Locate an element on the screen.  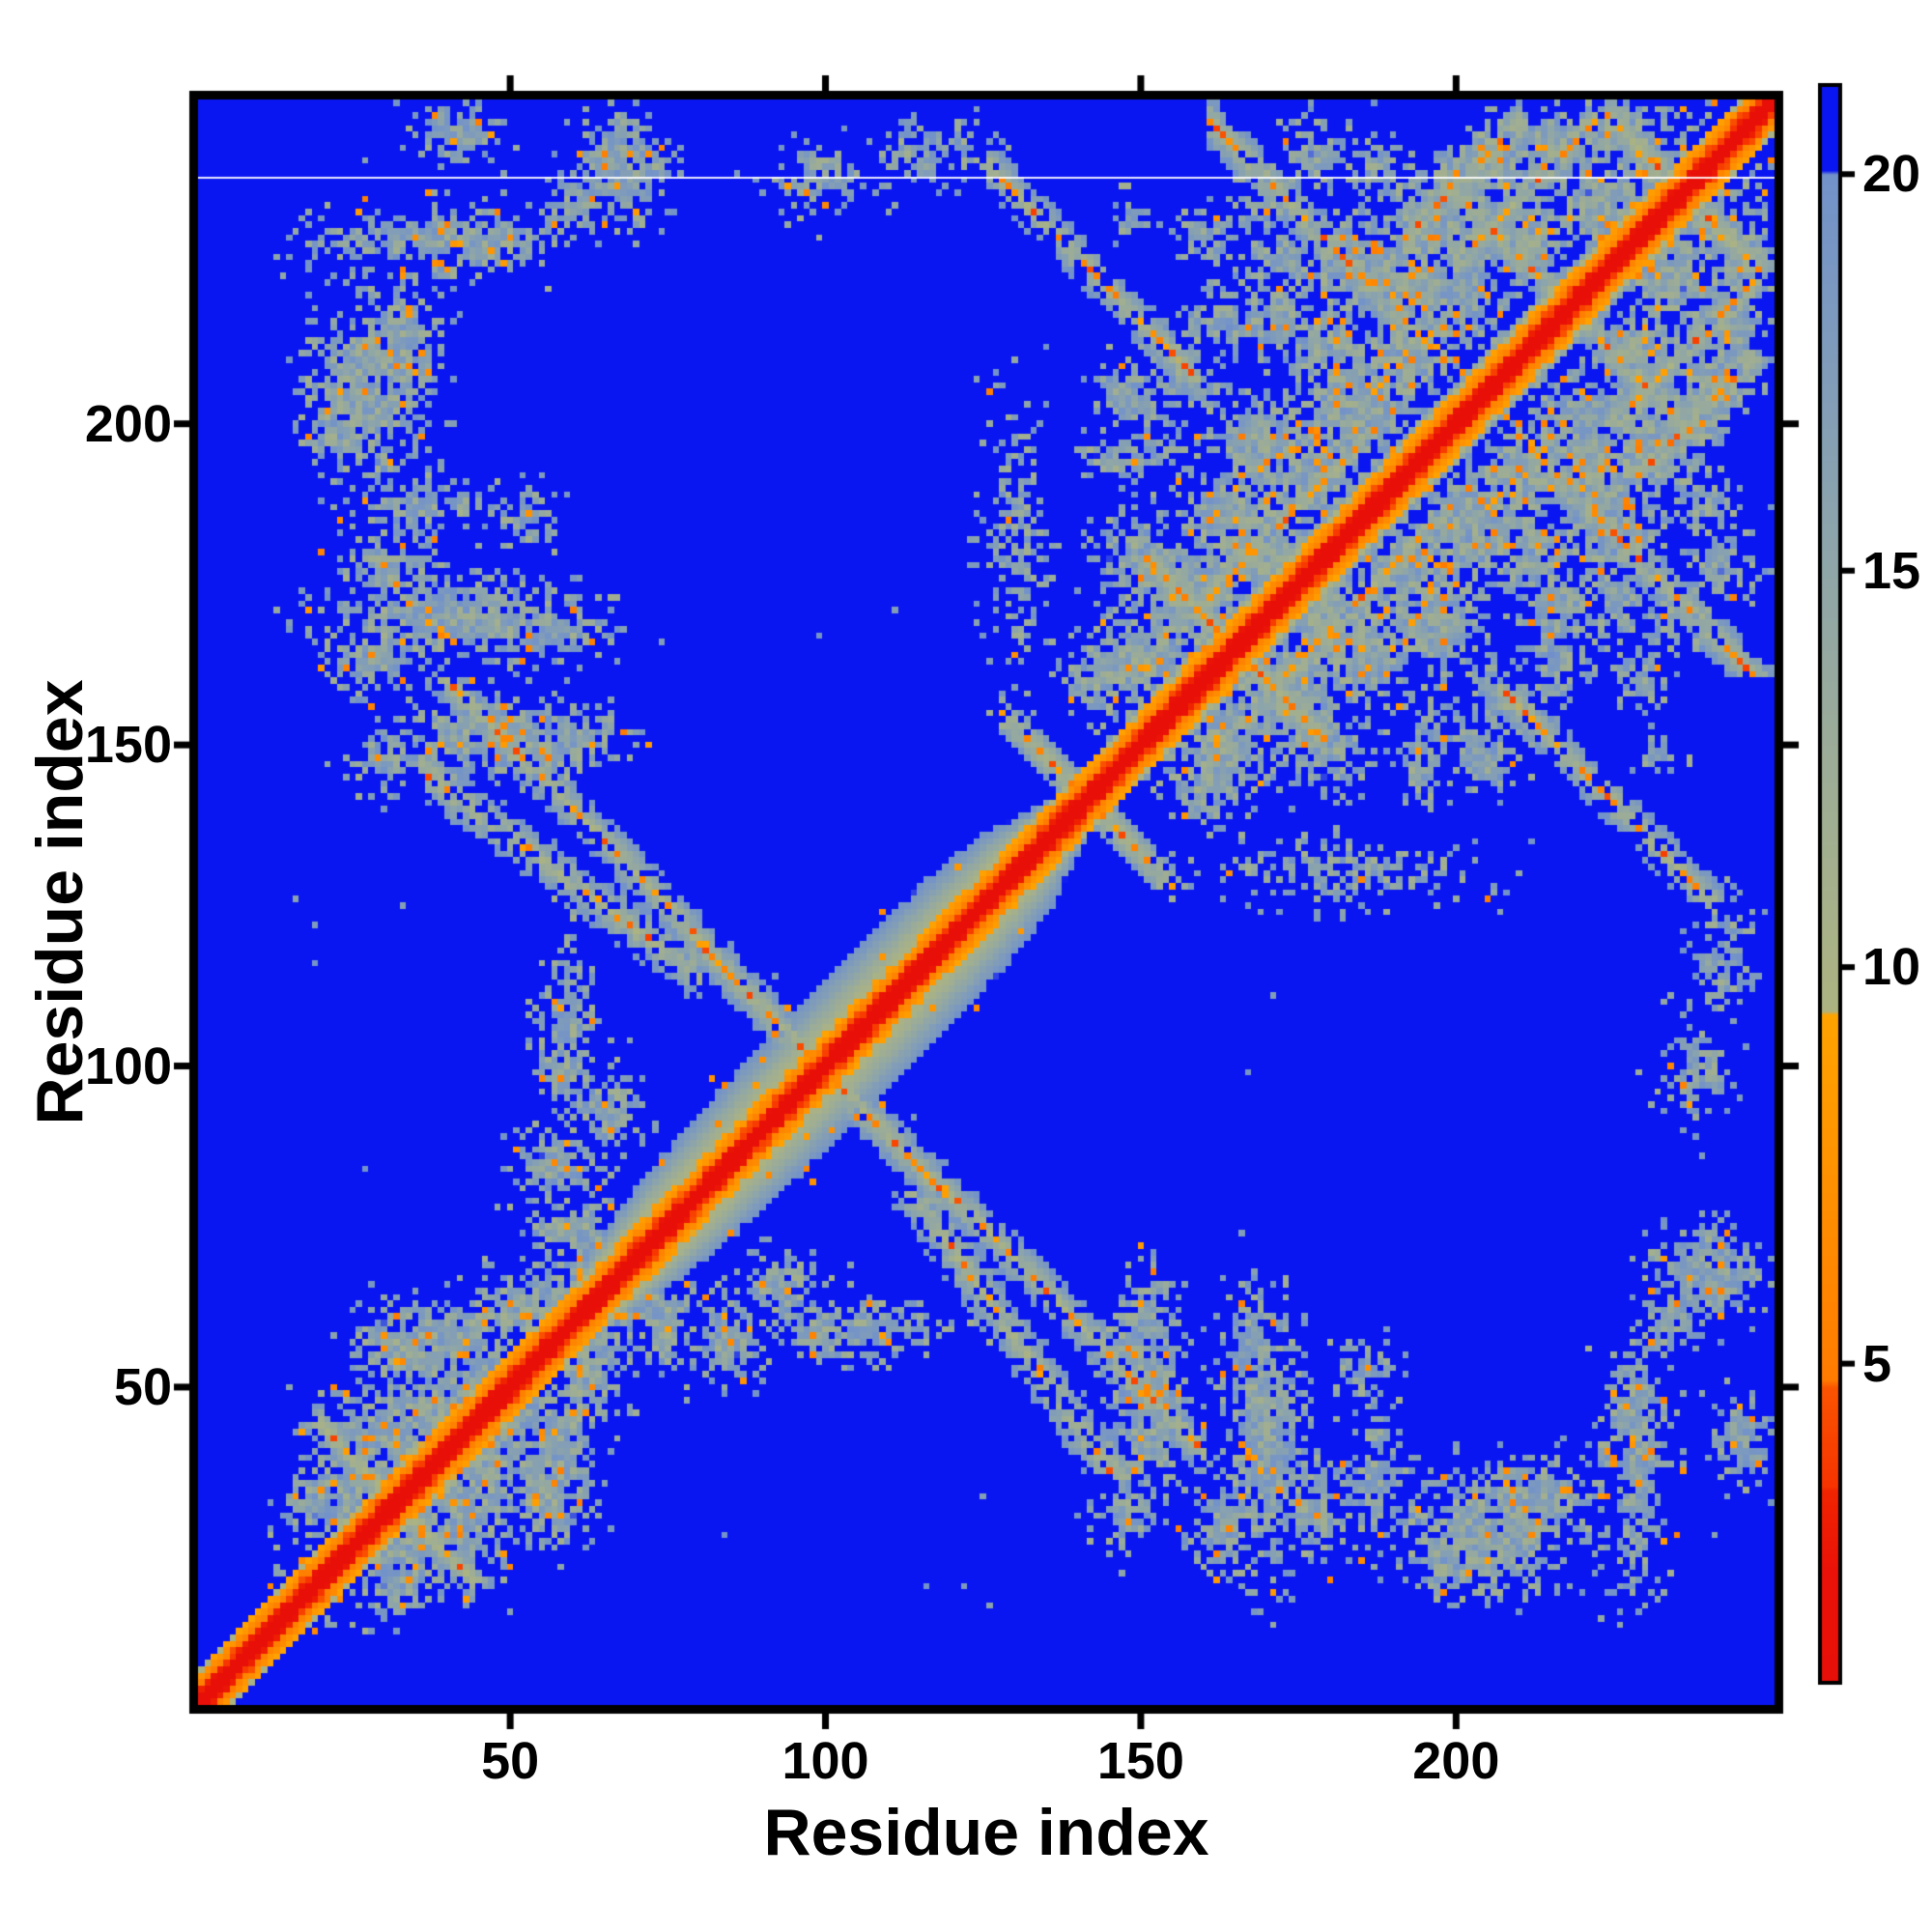
colorbar-tick-label: 15 is located at coordinates (1891, 570).